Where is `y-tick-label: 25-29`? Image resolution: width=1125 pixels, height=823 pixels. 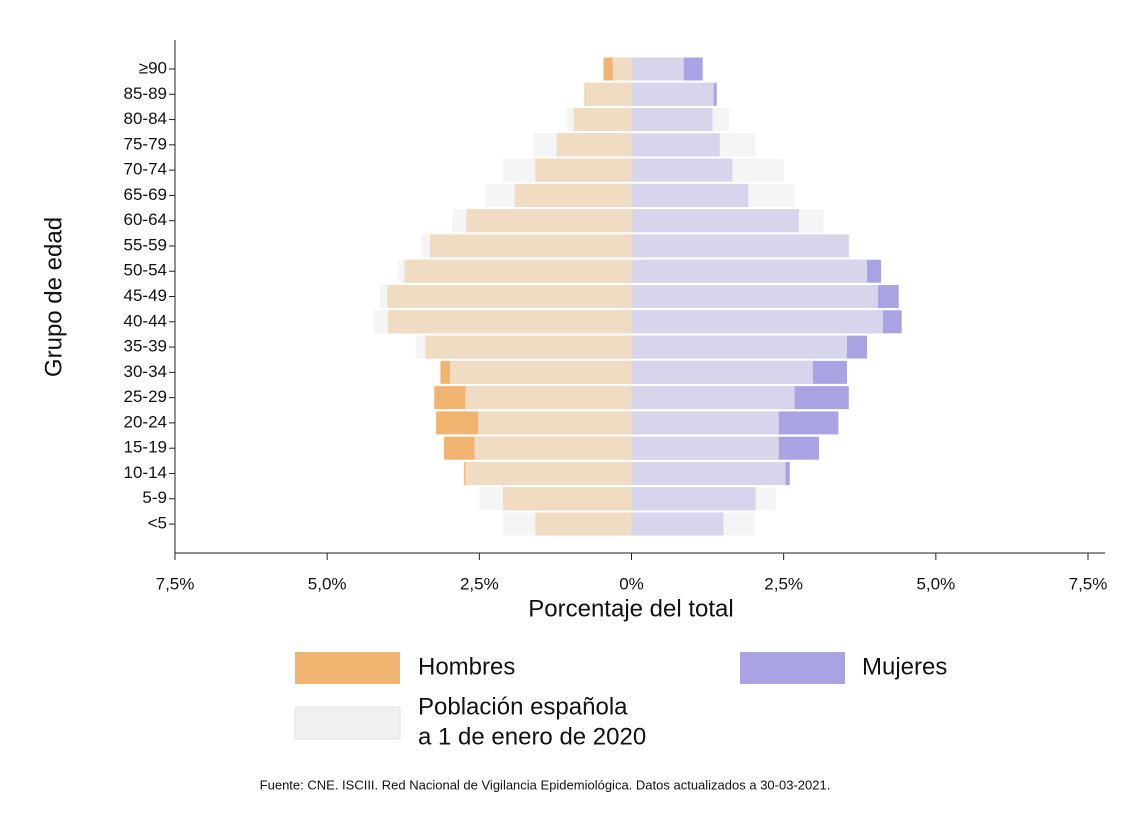
y-tick-label: 25-29 is located at coordinates (145, 396).